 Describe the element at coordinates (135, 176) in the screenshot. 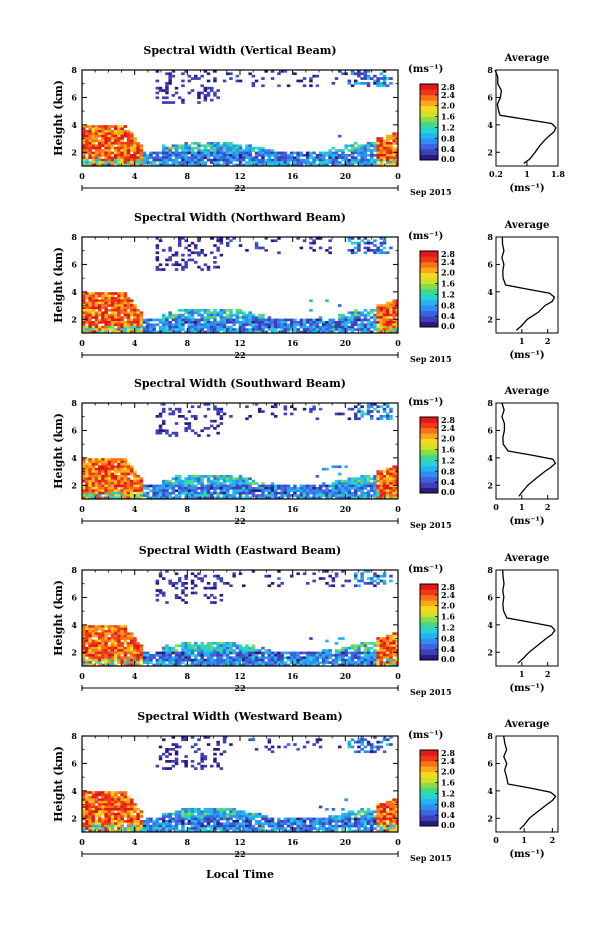

I see `x-tick-label: 4` at that location.